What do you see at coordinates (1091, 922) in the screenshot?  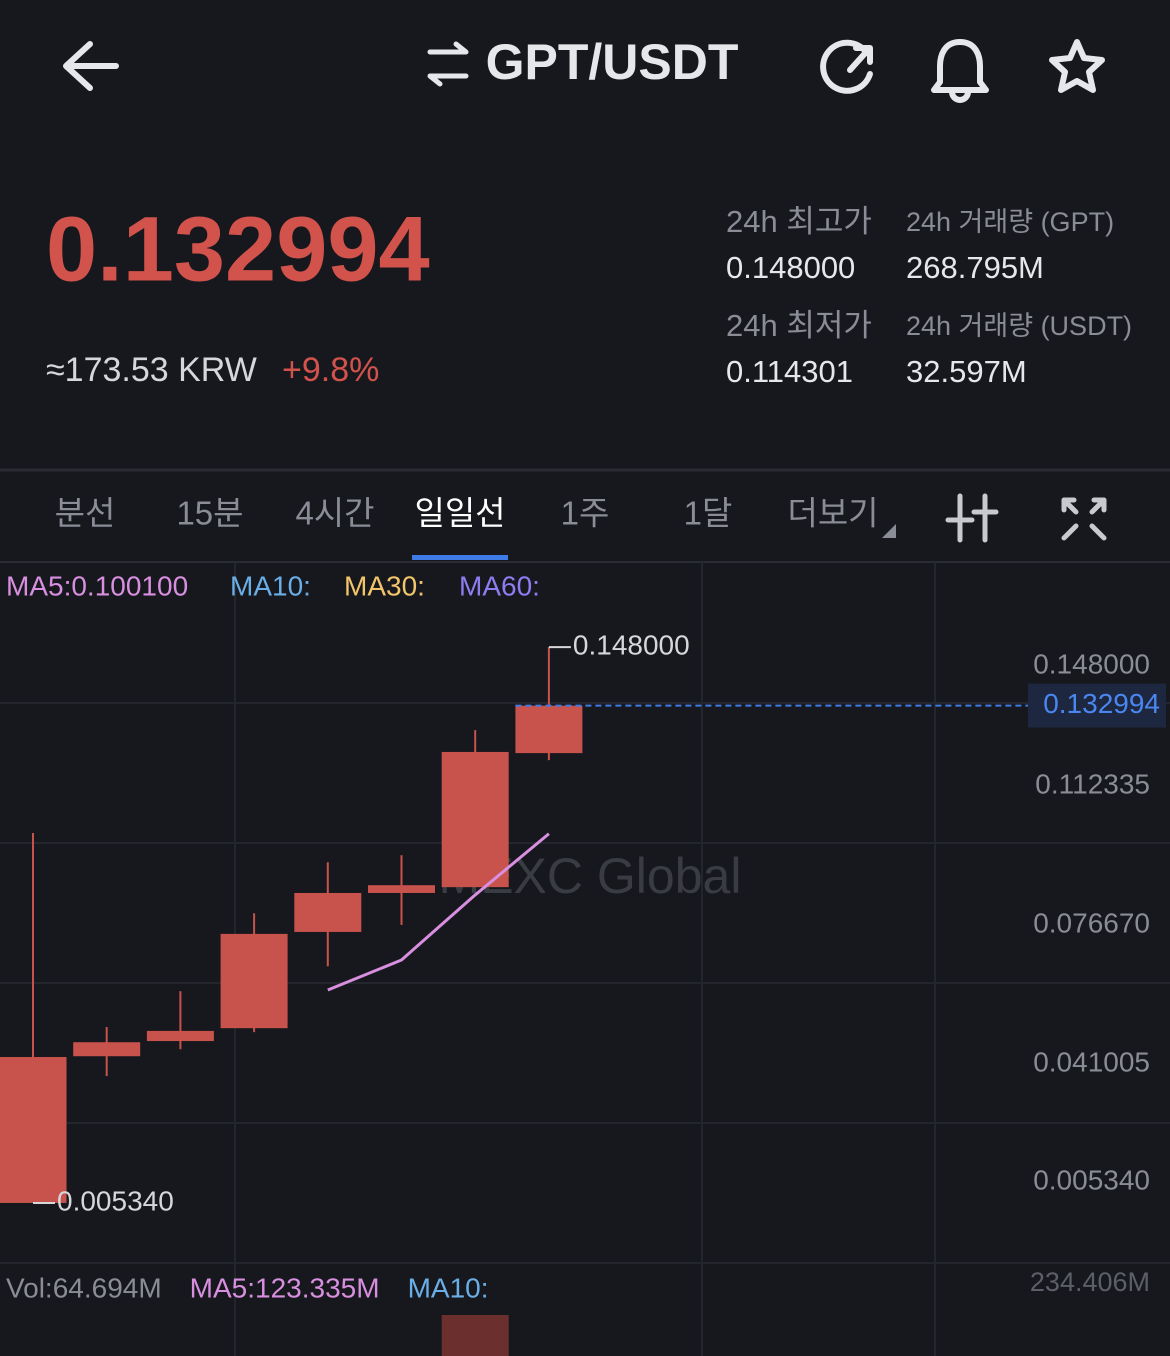 I see `y-tick-label: 0.076670` at bounding box center [1091, 922].